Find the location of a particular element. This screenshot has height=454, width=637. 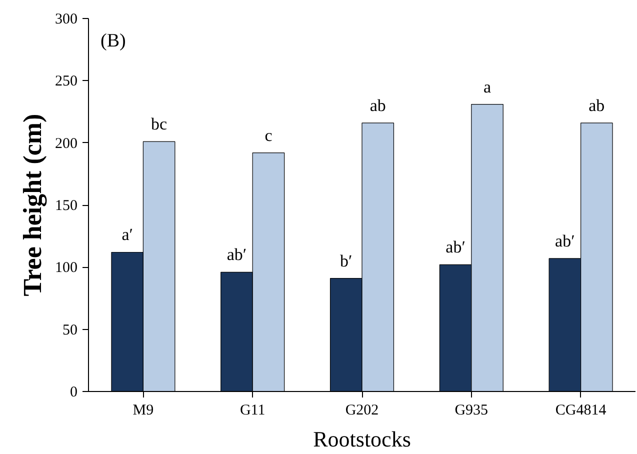

x-tick-label: G11 is located at coordinates (253, 410).